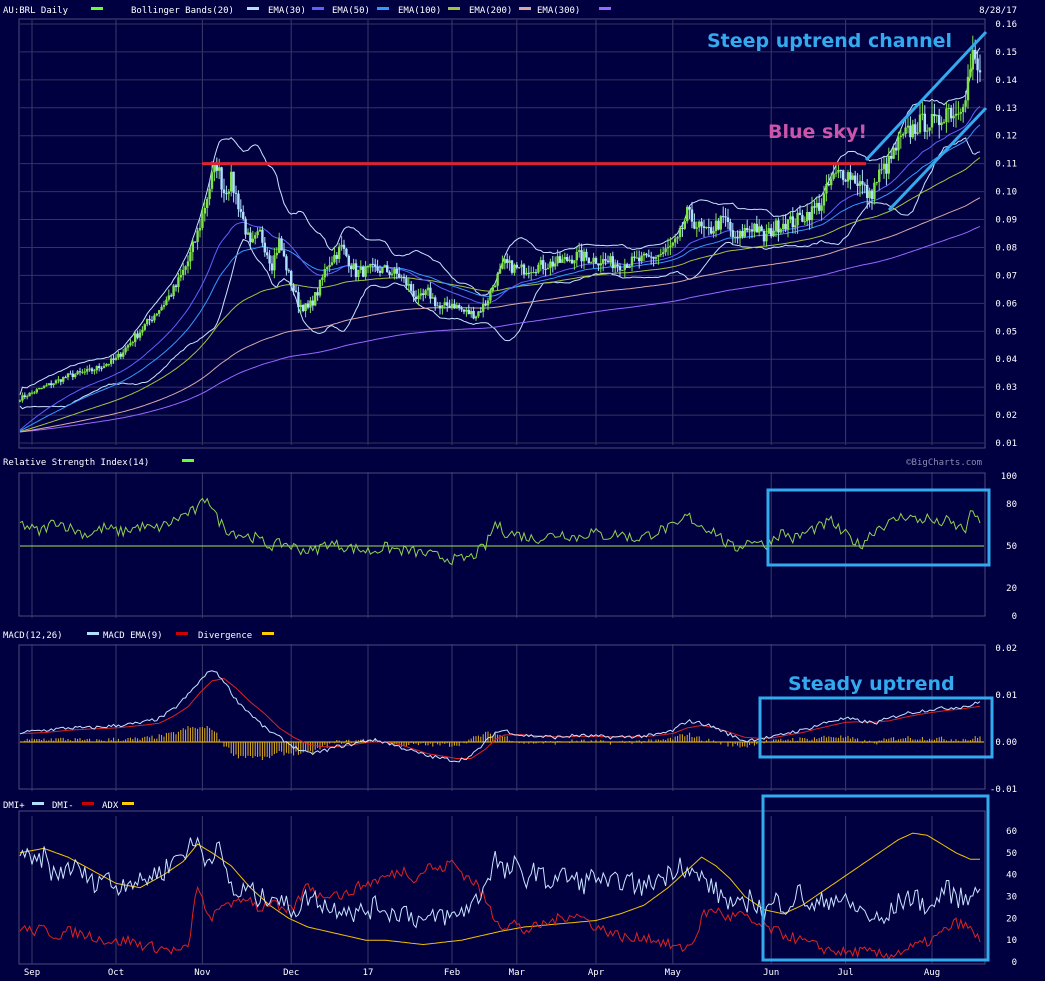 Image resolution: width=1045 pixels, height=981 pixels. I want to click on price-ytick-5: 0.11, so click(1006, 165).